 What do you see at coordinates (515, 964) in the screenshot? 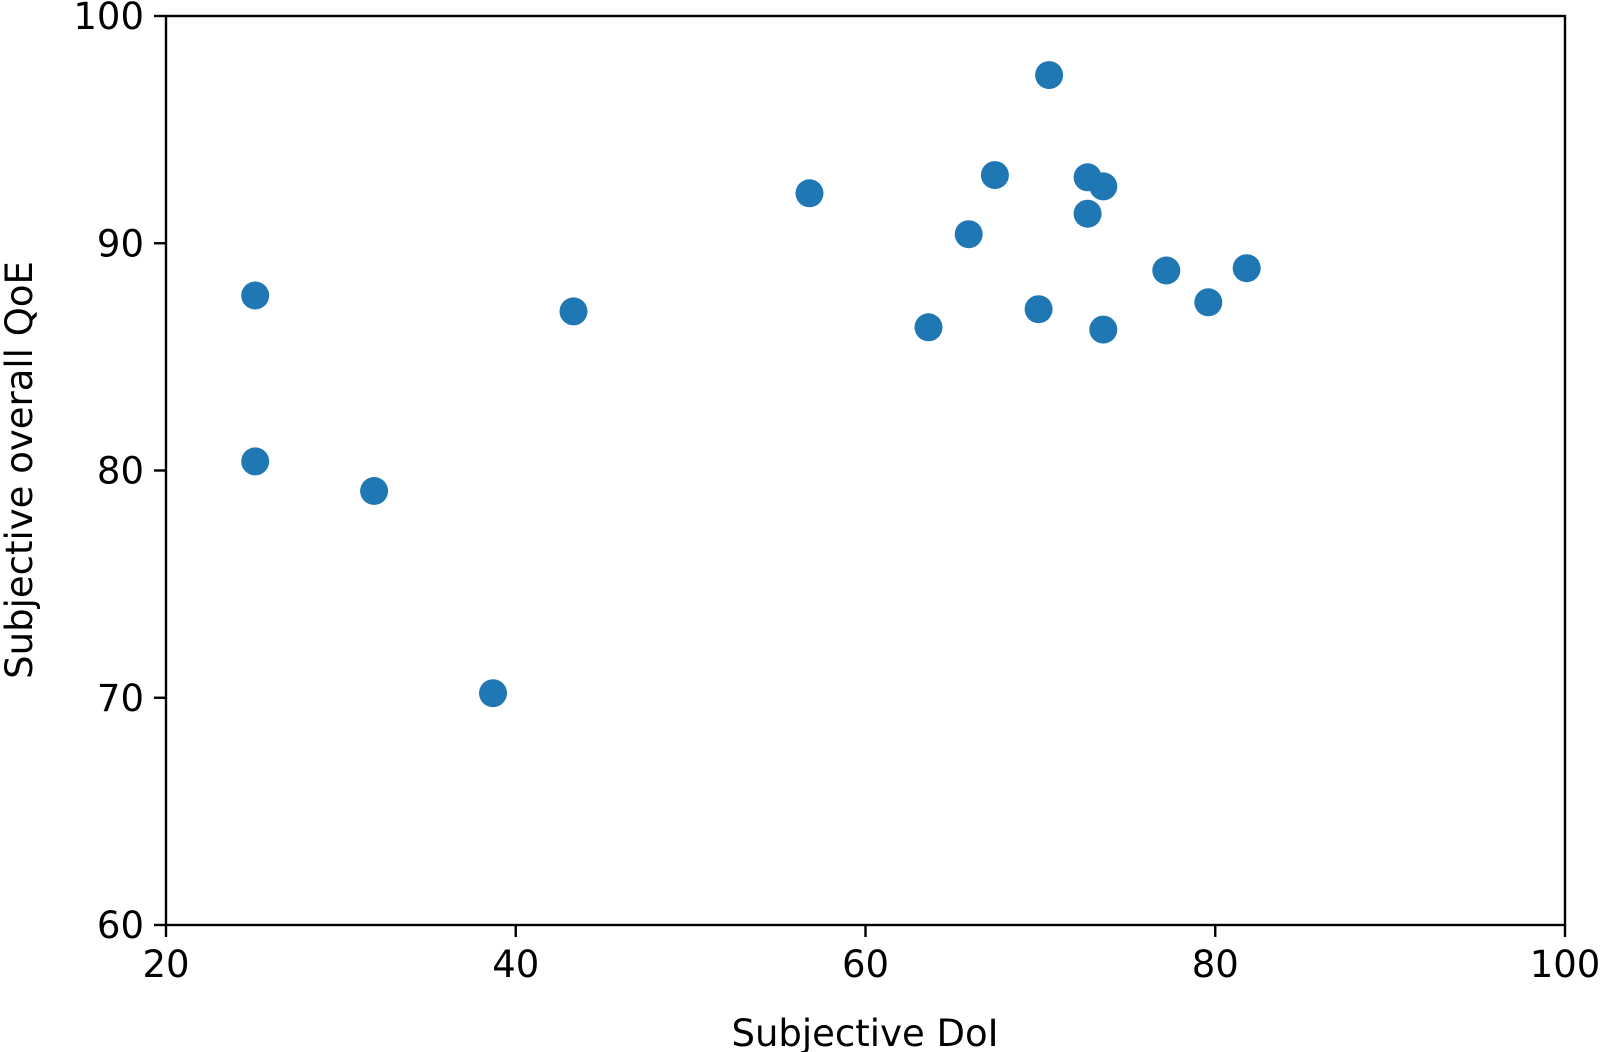
I see `x-tick-label: 40` at bounding box center [515, 964].